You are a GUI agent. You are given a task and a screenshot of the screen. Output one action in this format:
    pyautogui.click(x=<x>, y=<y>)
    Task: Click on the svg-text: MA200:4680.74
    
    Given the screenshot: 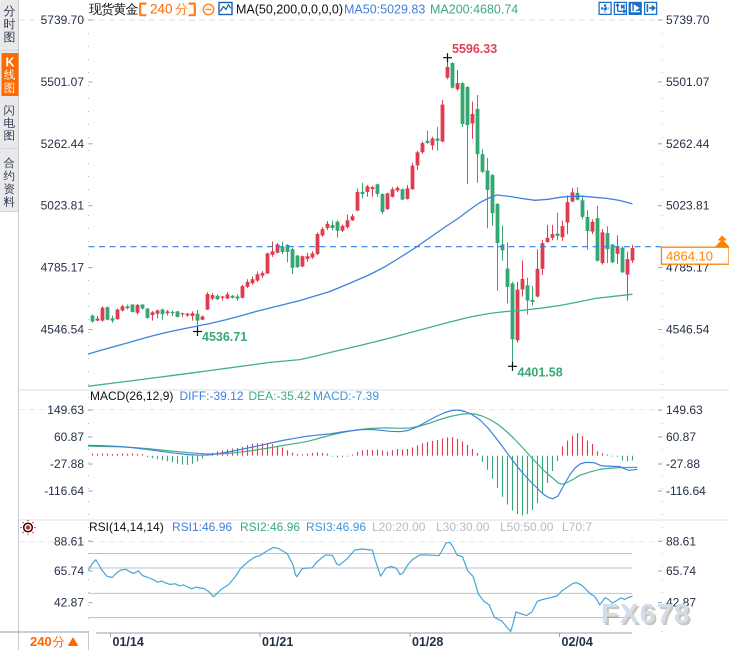 What is the action you would take?
    pyautogui.click(x=474, y=10)
    